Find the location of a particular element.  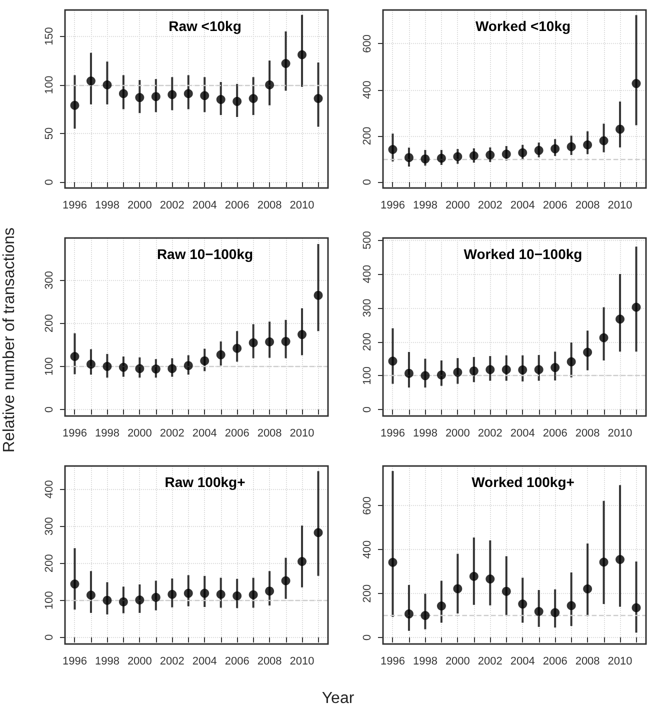

y-tick-label: 50 is located at coordinates (50, 133).